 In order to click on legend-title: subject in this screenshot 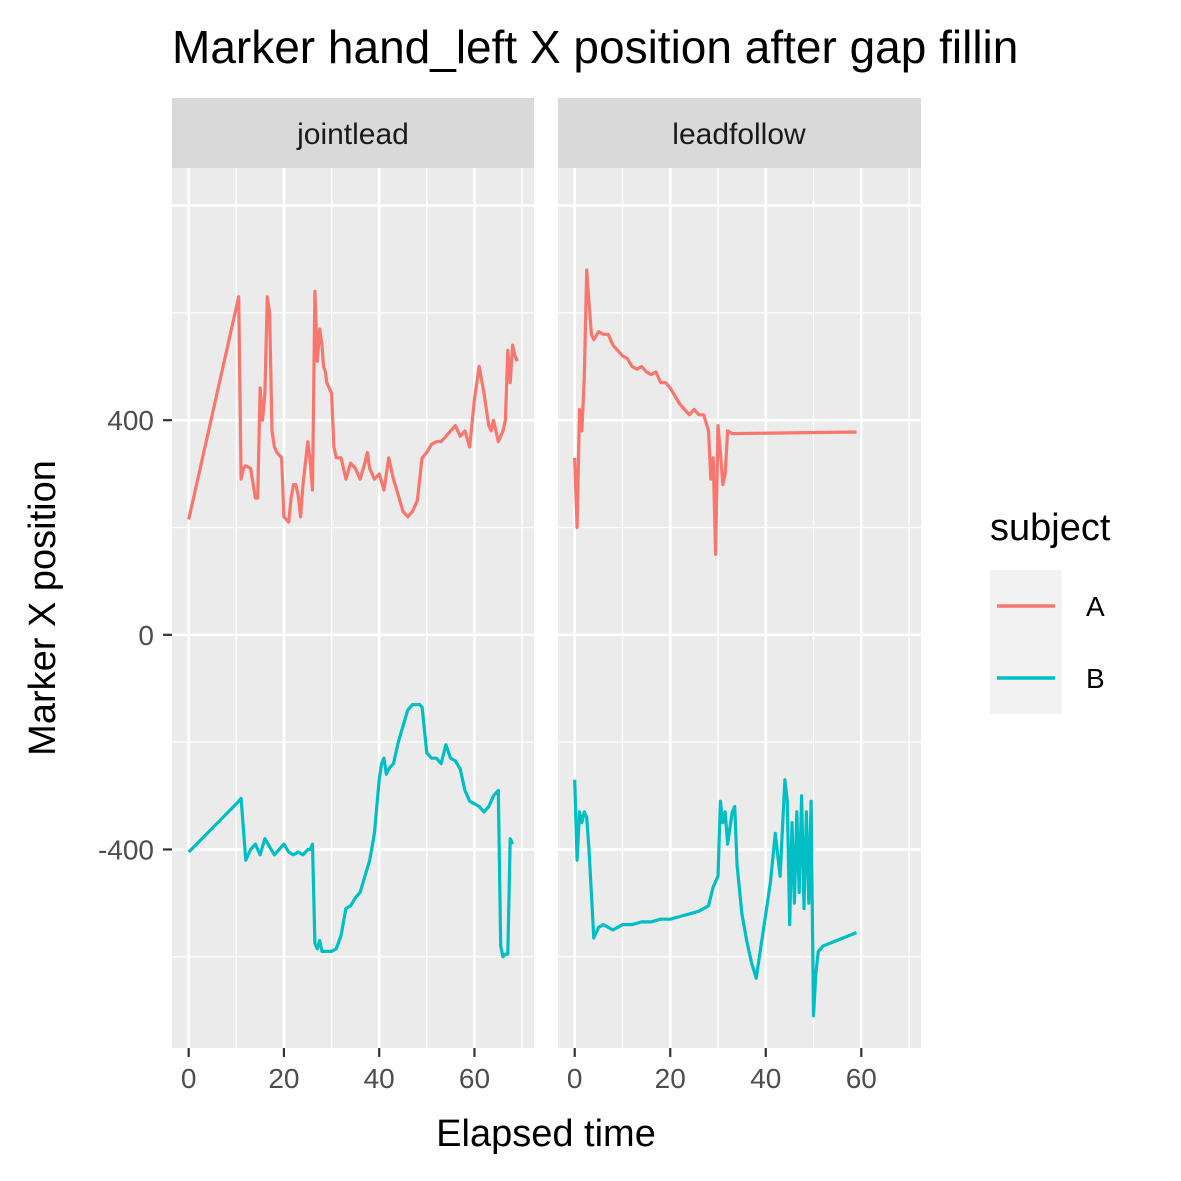, I will do `click(1050, 528)`.